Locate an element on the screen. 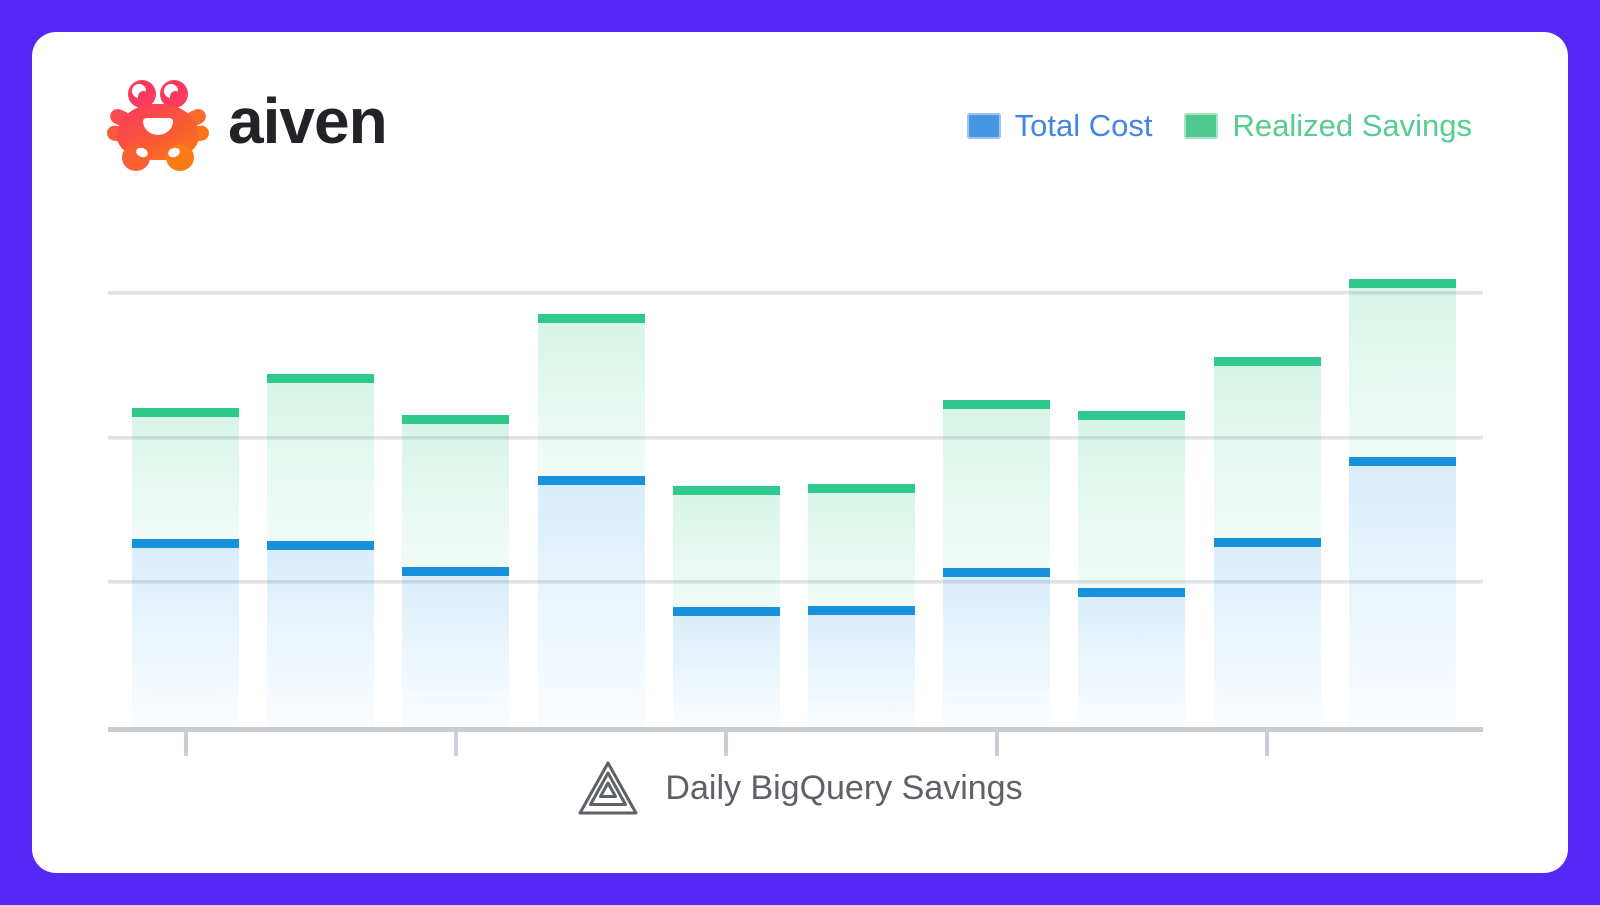 The width and height of the screenshot is (1600, 905). x-axis is located at coordinates (795, 729).